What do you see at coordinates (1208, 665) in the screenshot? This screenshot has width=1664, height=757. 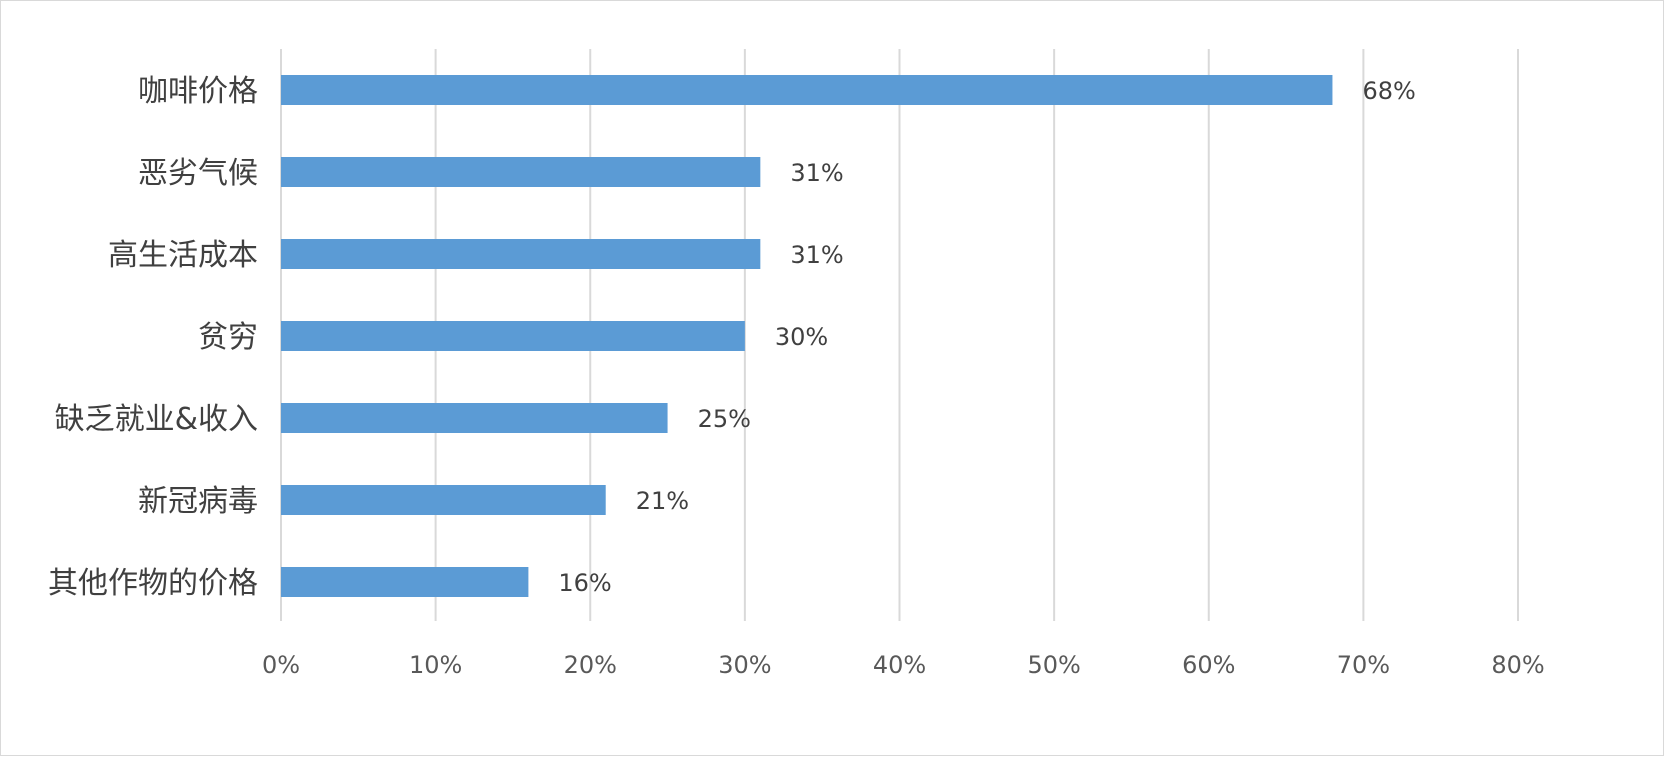 I see `x-tick-label: 60%` at bounding box center [1208, 665].